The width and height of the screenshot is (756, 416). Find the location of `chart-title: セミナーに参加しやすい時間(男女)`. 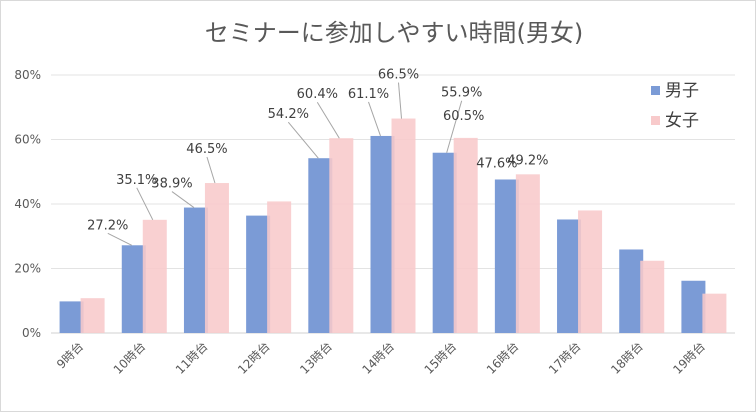

chart-title: セミナーに参加しやすい時間(男女) is located at coordinates (394, 33).